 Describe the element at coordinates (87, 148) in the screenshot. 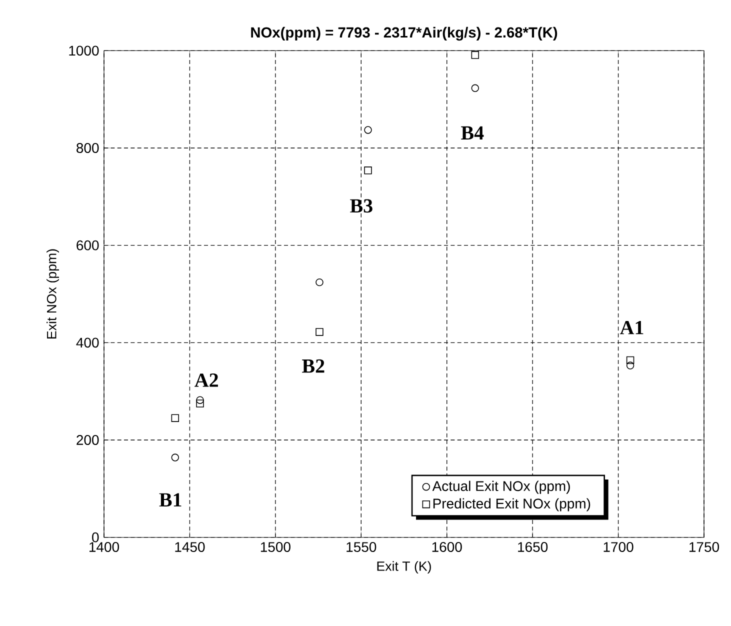

I see `y-tick-label: 800` at that location.